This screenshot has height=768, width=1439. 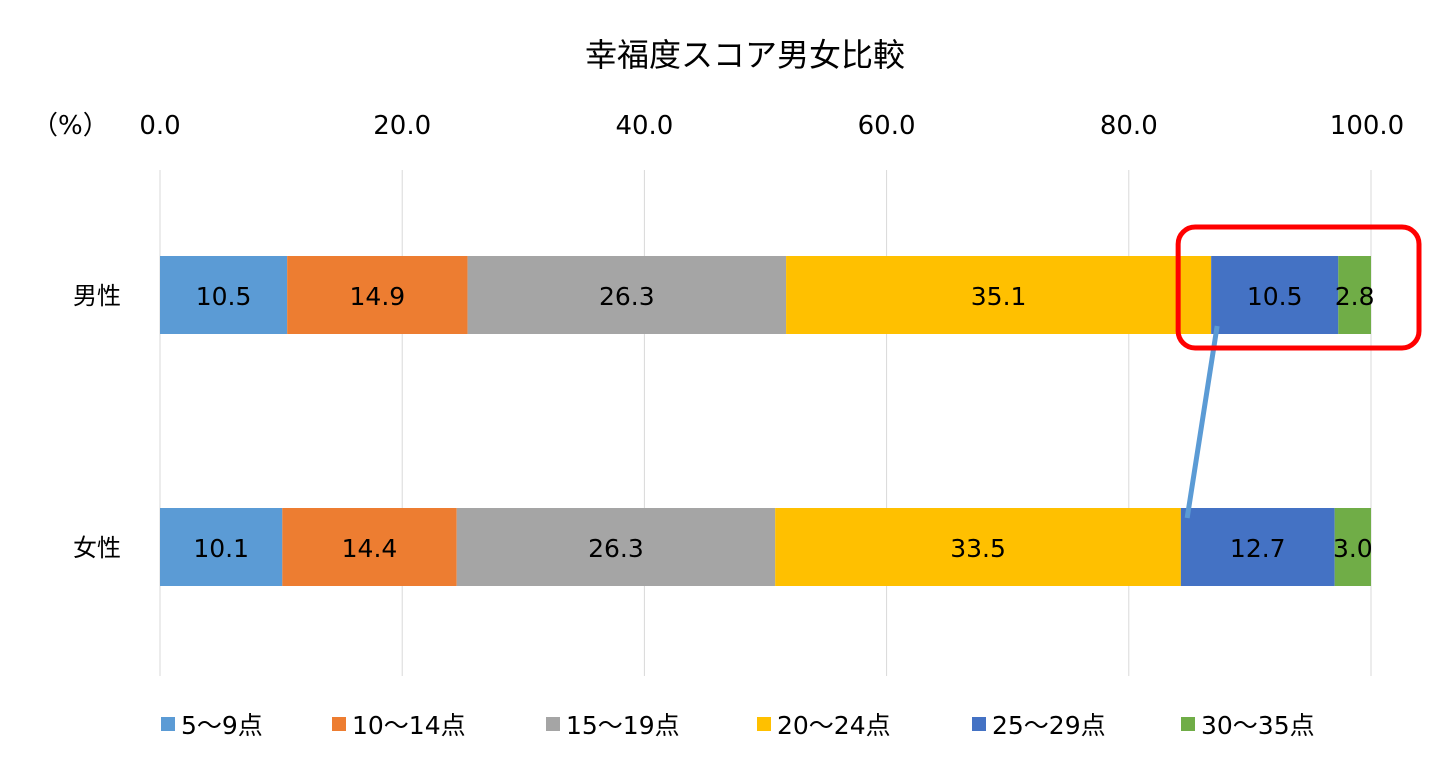 What do you see at coordinates (623, 725) in the screenshot?
I see `legend-label: 15～19点` at bounding box center [623, 725].